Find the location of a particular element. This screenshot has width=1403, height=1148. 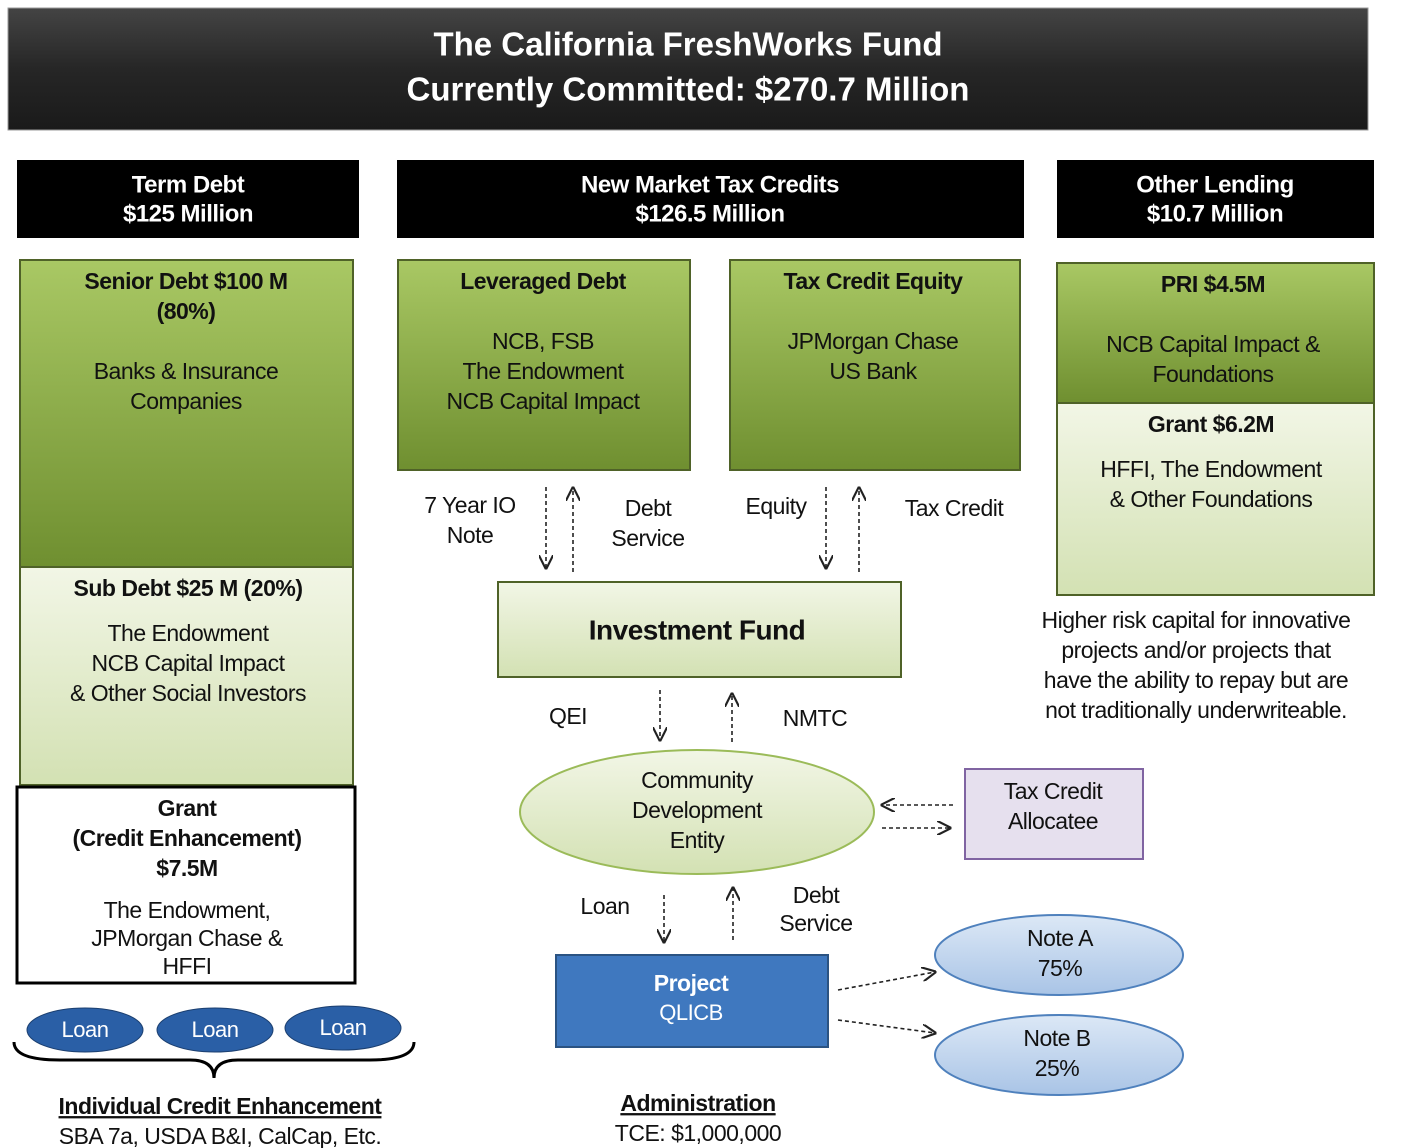

flow-label: Note is located at coordinates (470, 535).